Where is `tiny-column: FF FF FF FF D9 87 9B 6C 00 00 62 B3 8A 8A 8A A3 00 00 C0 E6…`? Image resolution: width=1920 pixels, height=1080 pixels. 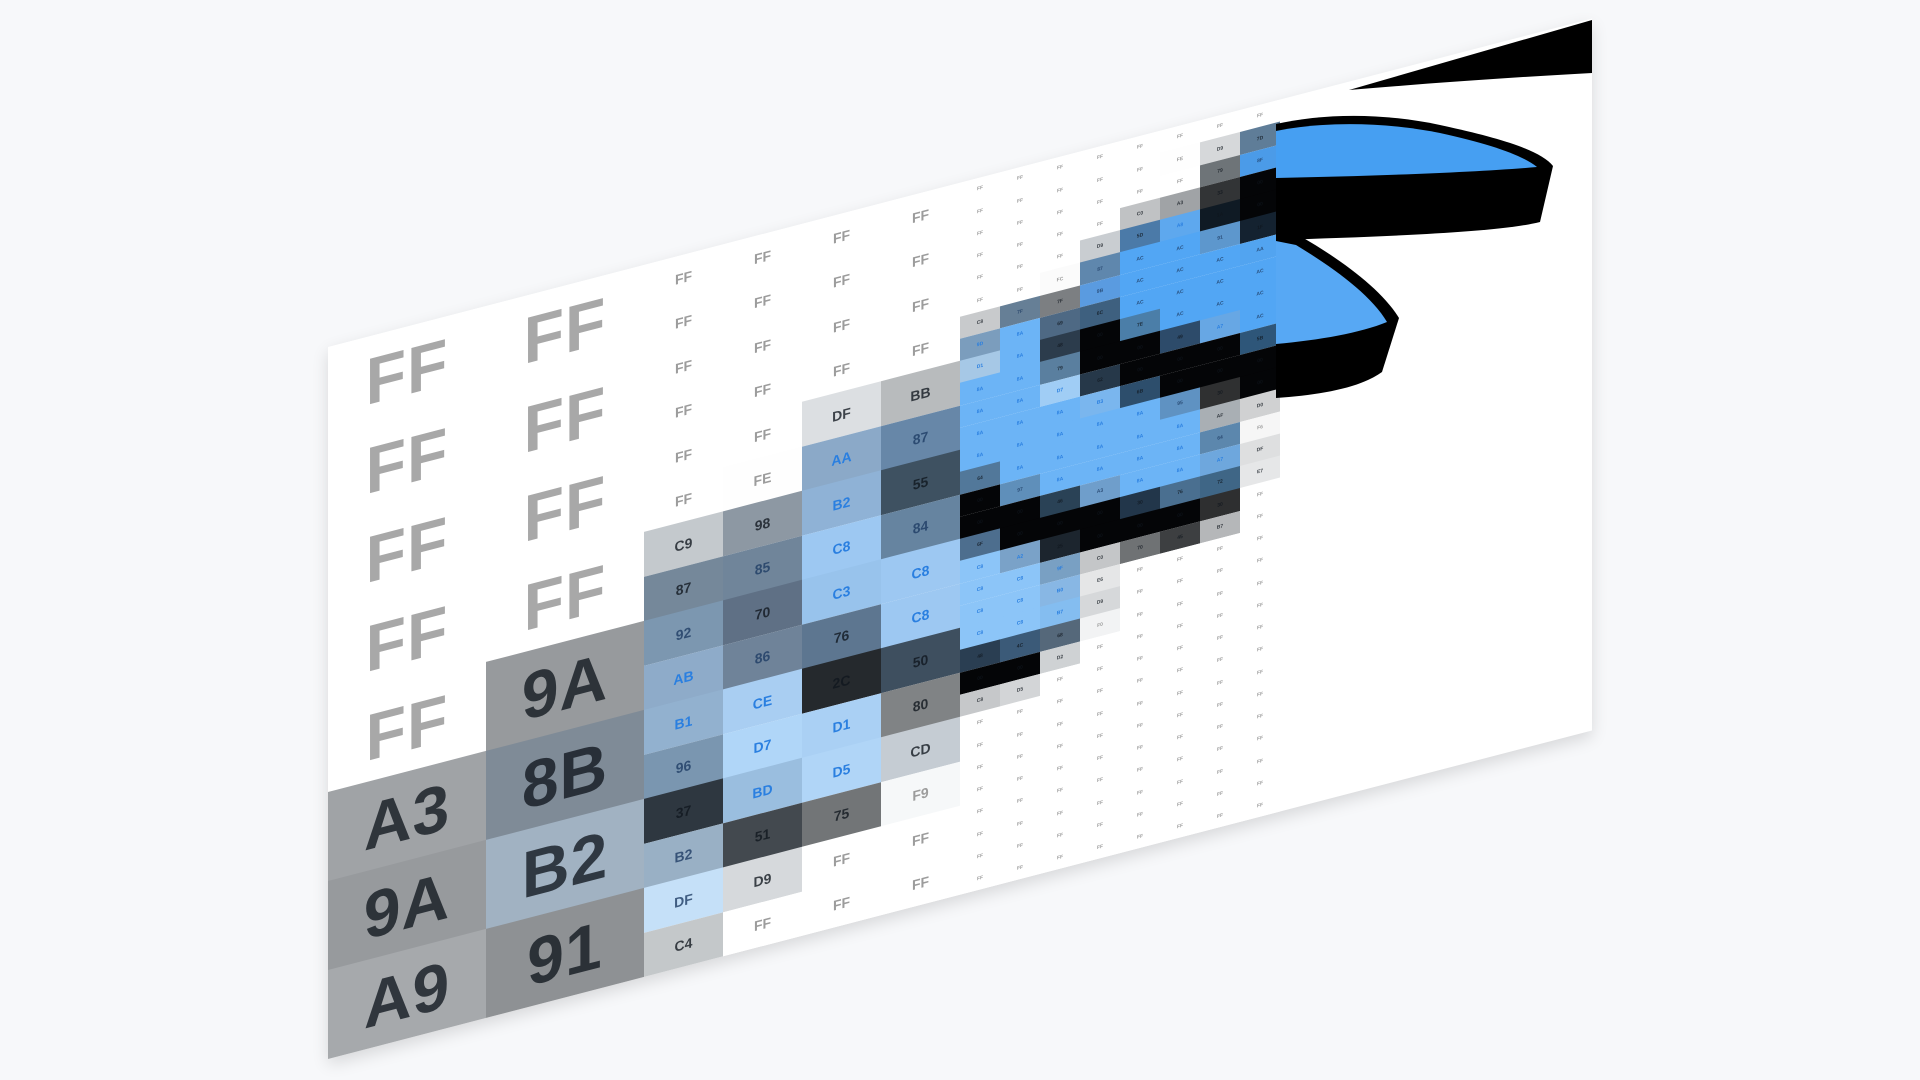
tiny-column: FF FF FF FF D9 87 9B 6C 00 00 62 B3 8A 8A 8A A3 00 00 C0 E6… is located at coordinates (1100, 503).